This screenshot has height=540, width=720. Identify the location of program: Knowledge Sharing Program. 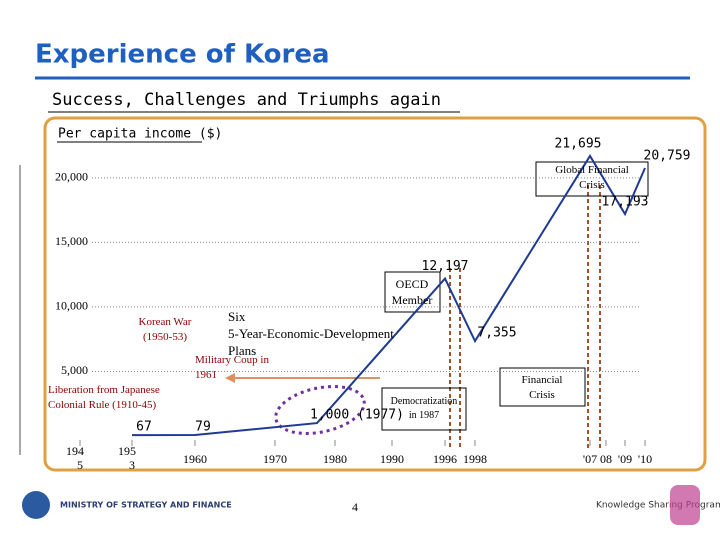
(658, 506).